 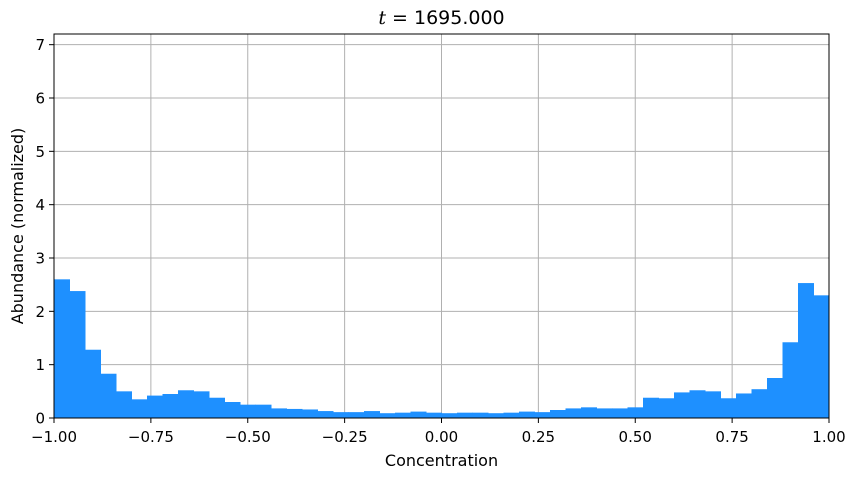 I want to click on y-tick-label: 4, so click(x=40, y=205).